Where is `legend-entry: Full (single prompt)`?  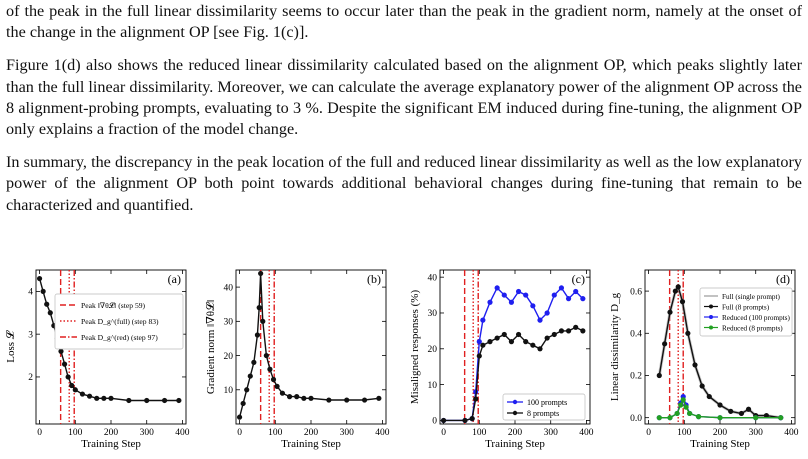 legend-entry: Full (single prompt) is located at coordinates (751, 297).